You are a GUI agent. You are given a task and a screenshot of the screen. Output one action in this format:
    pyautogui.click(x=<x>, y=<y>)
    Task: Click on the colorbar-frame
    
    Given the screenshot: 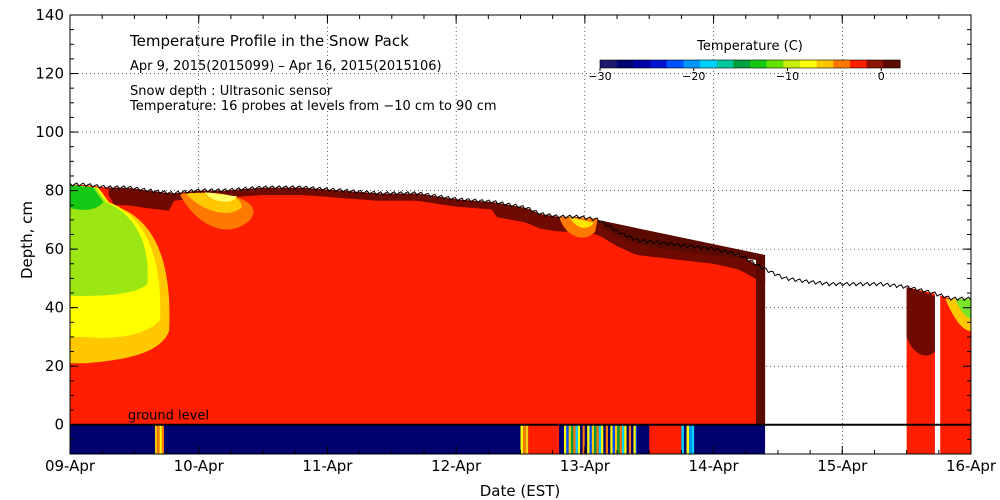 What is the action you would take?
    pyautogui.click(x=750, y=64)
    